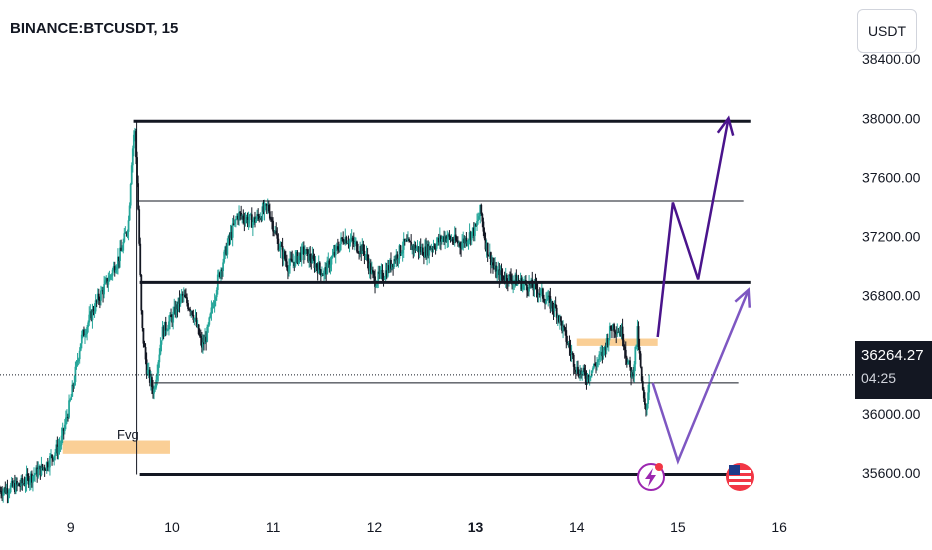  What do you see at coordinates (887, 31) in the screenshot?
I see `currency-button: USDT` at bounding box center [887, 31].